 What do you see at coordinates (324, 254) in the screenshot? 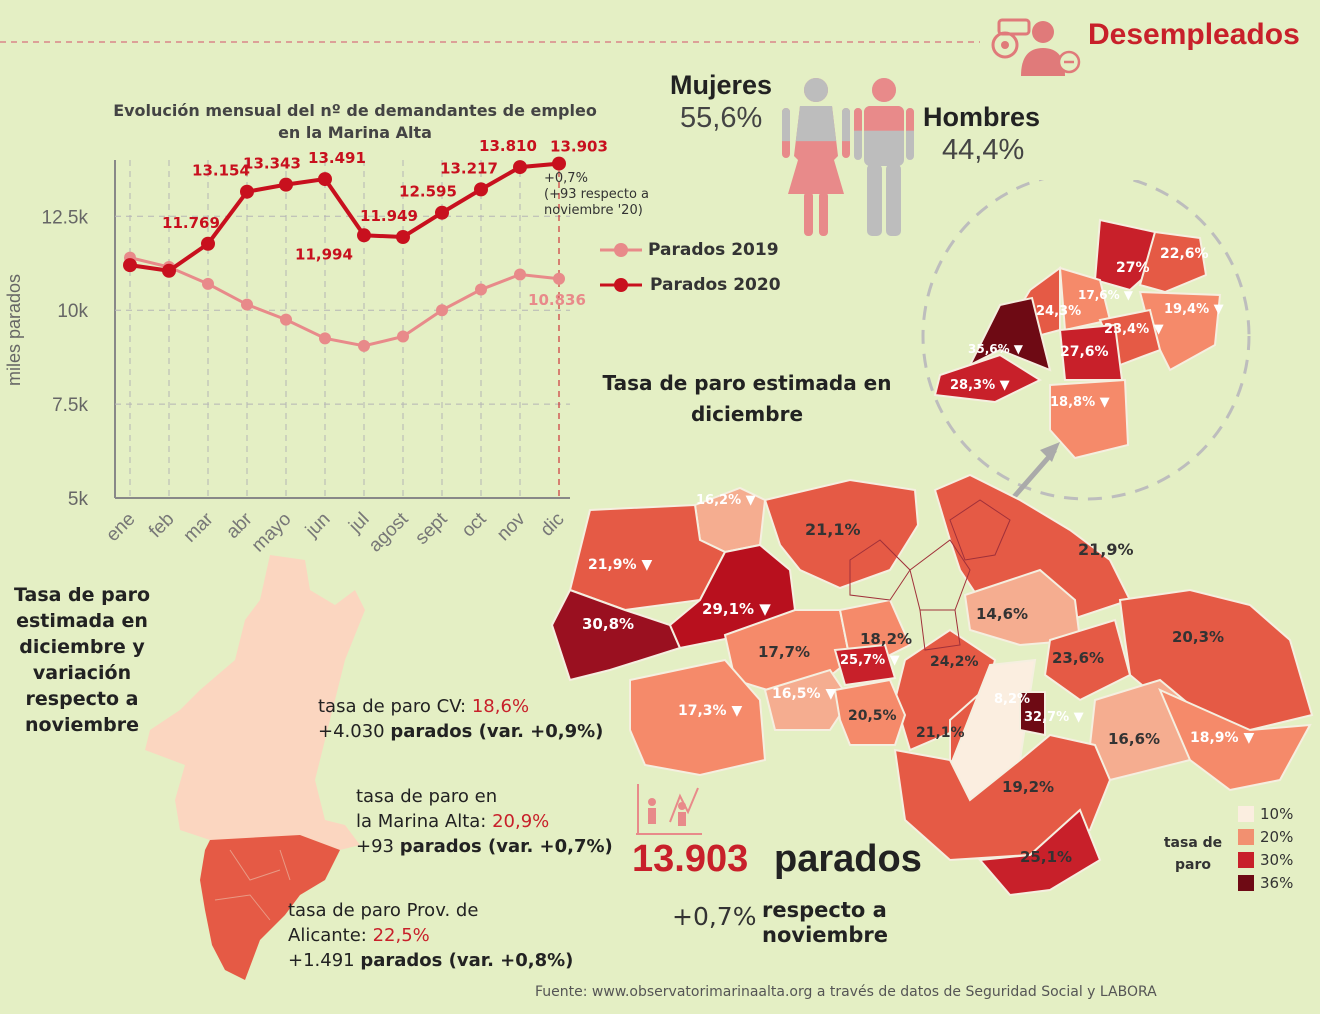
I see `data-label: 11,994` at bounding box center [324, 254].